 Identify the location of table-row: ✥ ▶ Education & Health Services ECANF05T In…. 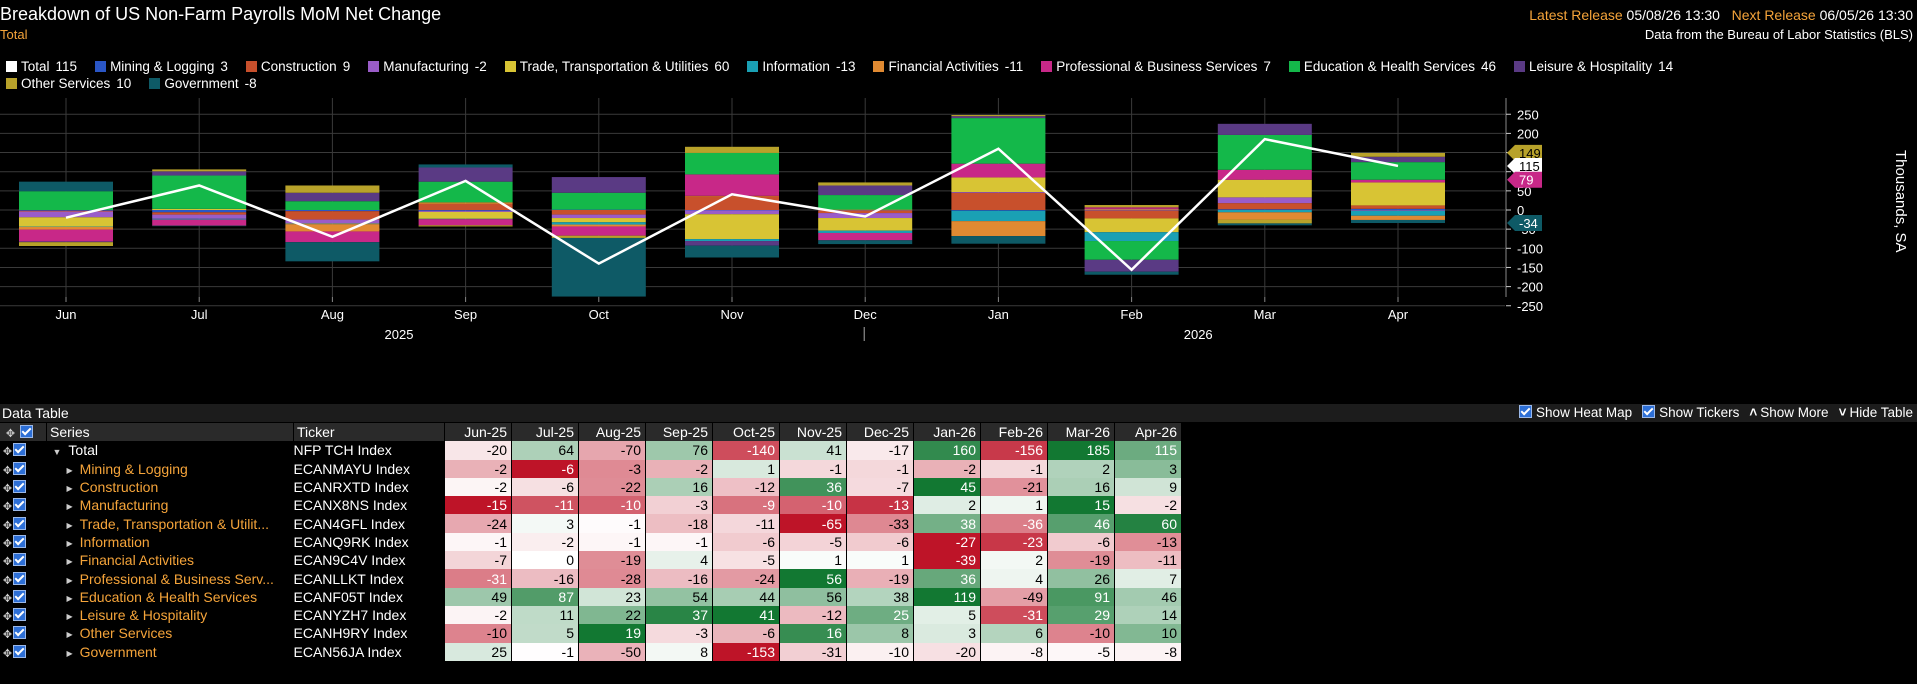
(591, 596).